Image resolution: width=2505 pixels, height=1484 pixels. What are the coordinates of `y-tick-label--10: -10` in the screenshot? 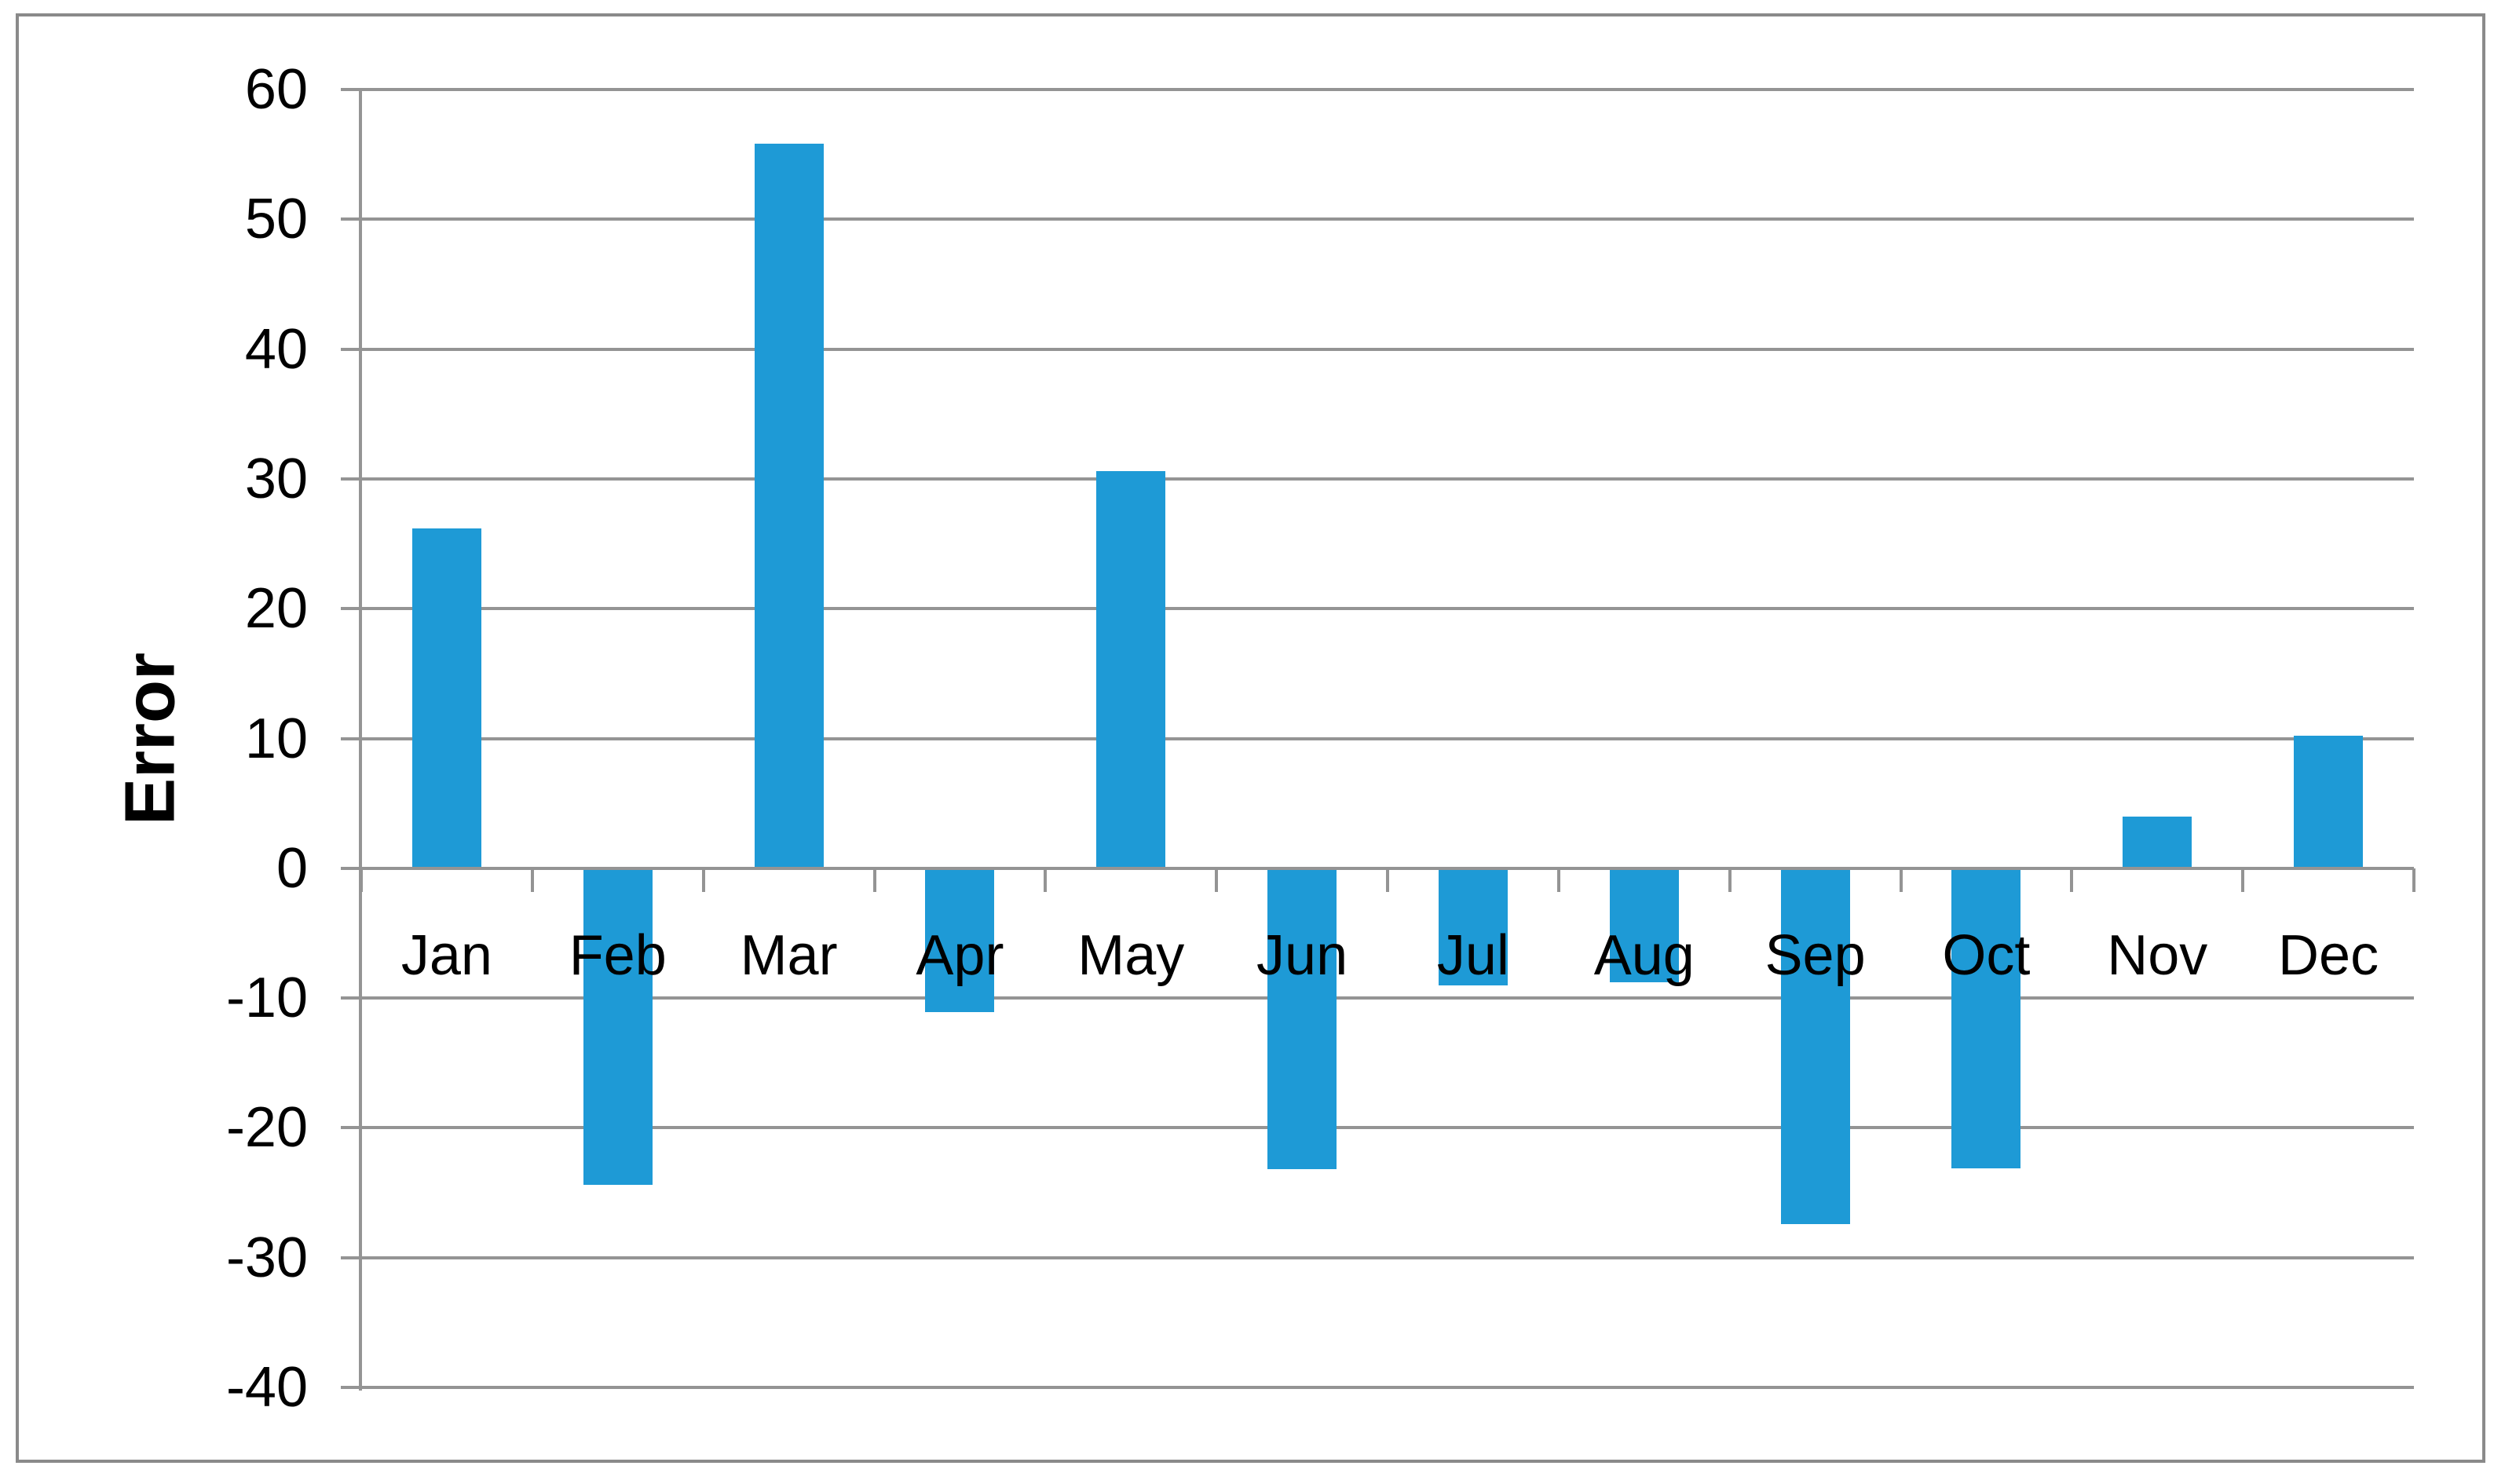 It's located at (266, 998).